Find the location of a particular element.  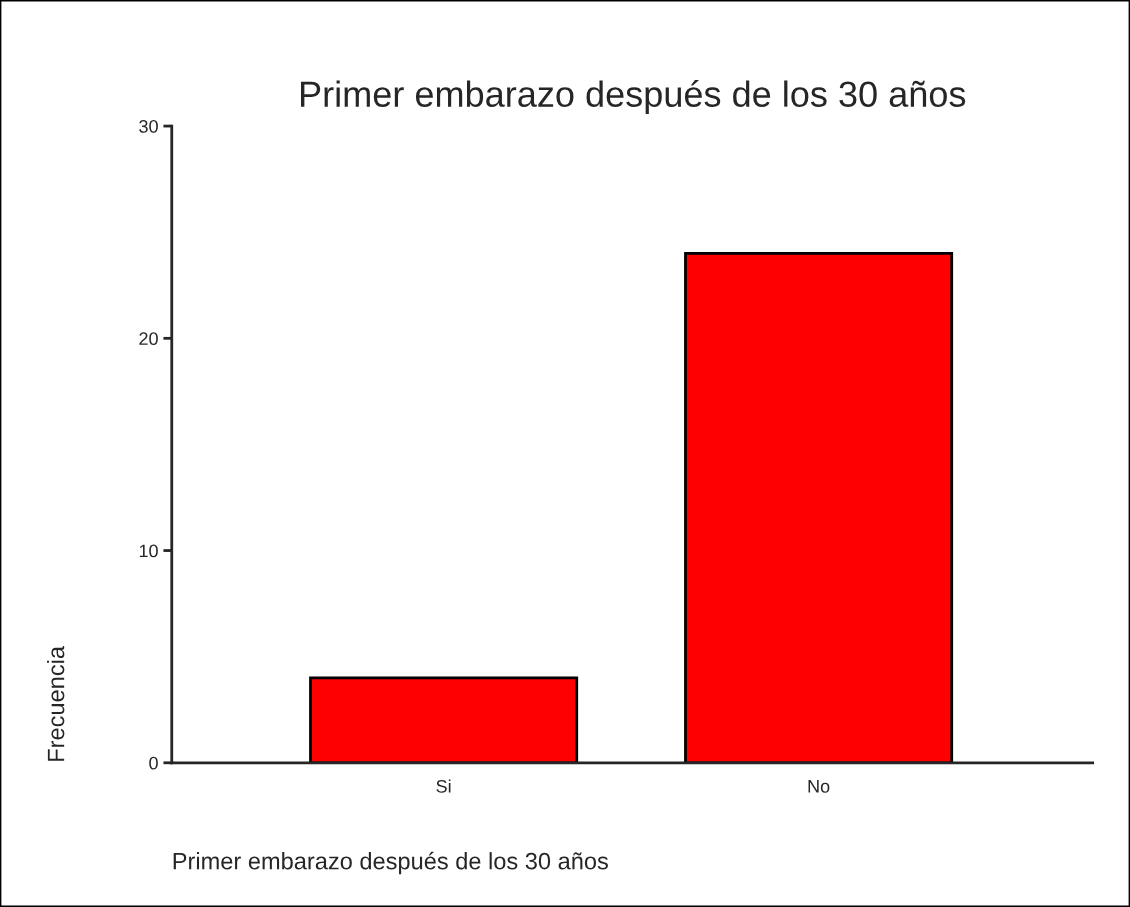

y-tick-label: 0 is located at coordinates (153, 763).